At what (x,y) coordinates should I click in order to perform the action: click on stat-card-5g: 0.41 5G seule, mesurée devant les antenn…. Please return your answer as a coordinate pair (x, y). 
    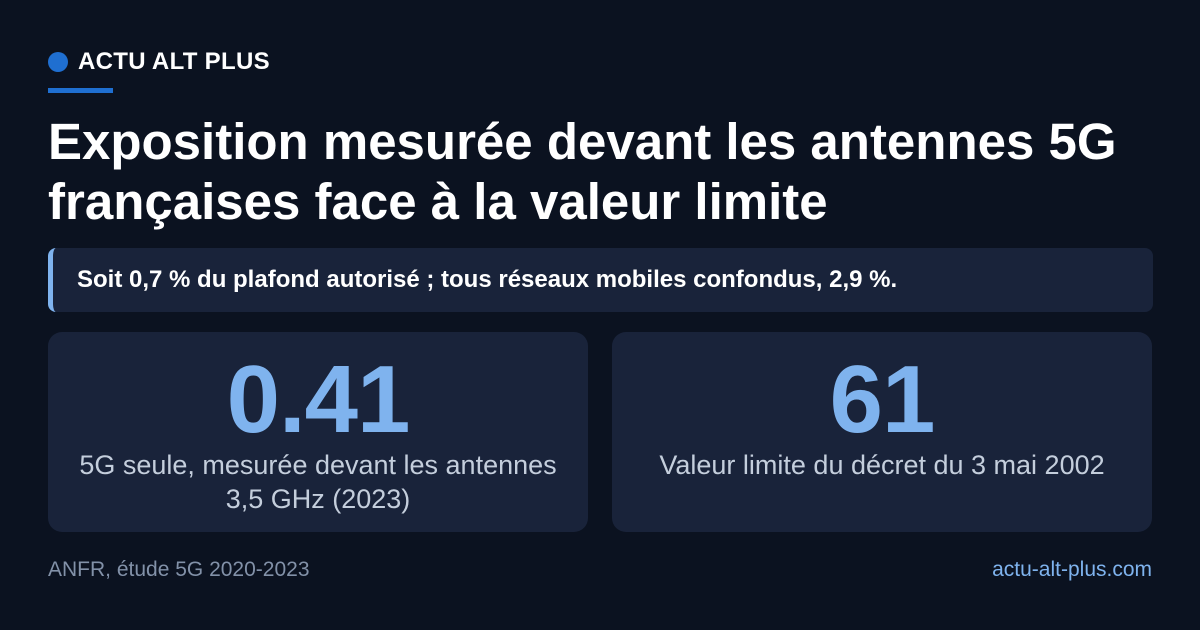
    Looking at the image, I should click on (318, 432).